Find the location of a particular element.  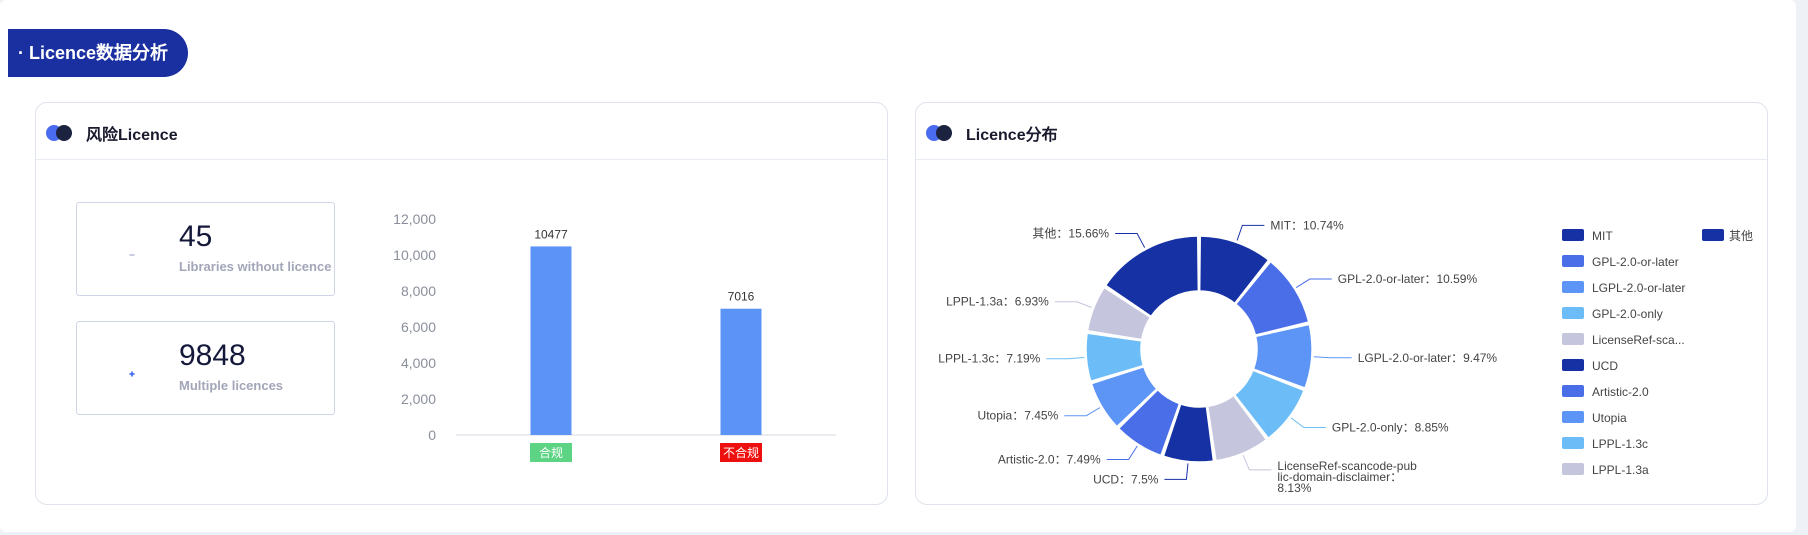

card-header: Licence分布 is located at coordinates (1341, 131).